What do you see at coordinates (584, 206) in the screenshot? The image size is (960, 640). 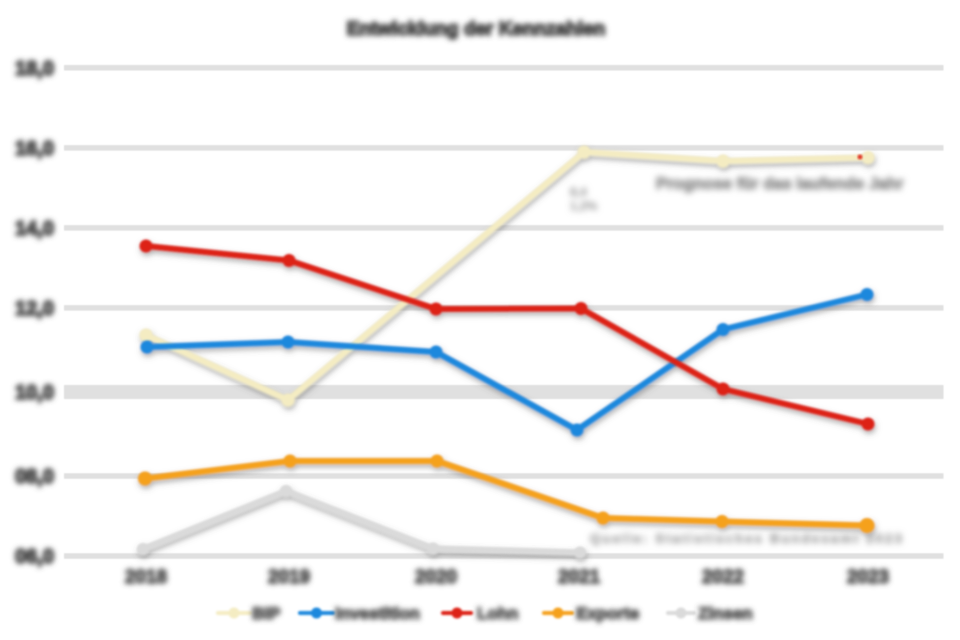 I see `svg-text: 1,2%` at bounding box center [584, 206].